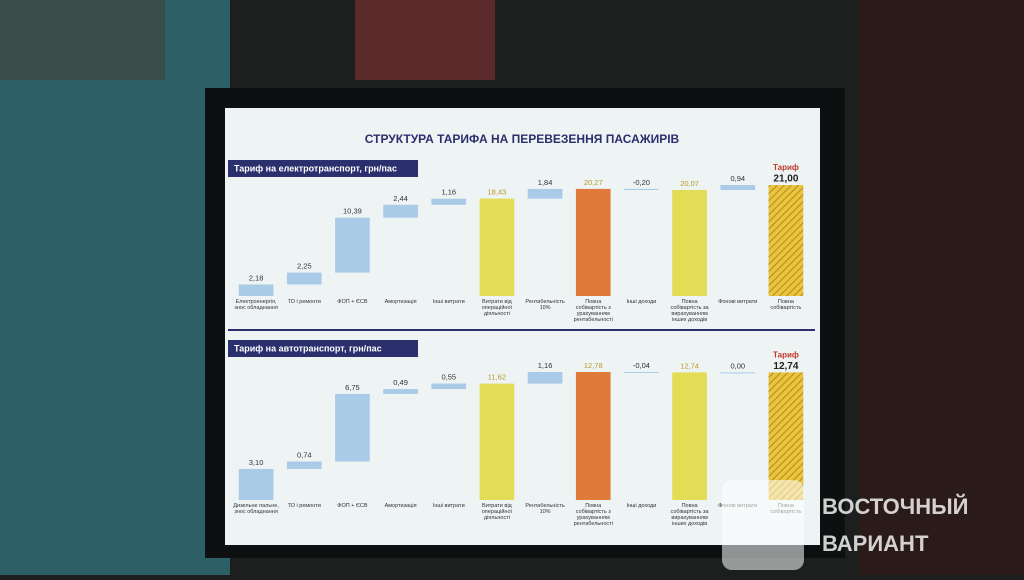 The image size is (1024, 580). Describe the element at coordinates (352, 211) in the screenshot. I see `value-label: 10,39` at that location.